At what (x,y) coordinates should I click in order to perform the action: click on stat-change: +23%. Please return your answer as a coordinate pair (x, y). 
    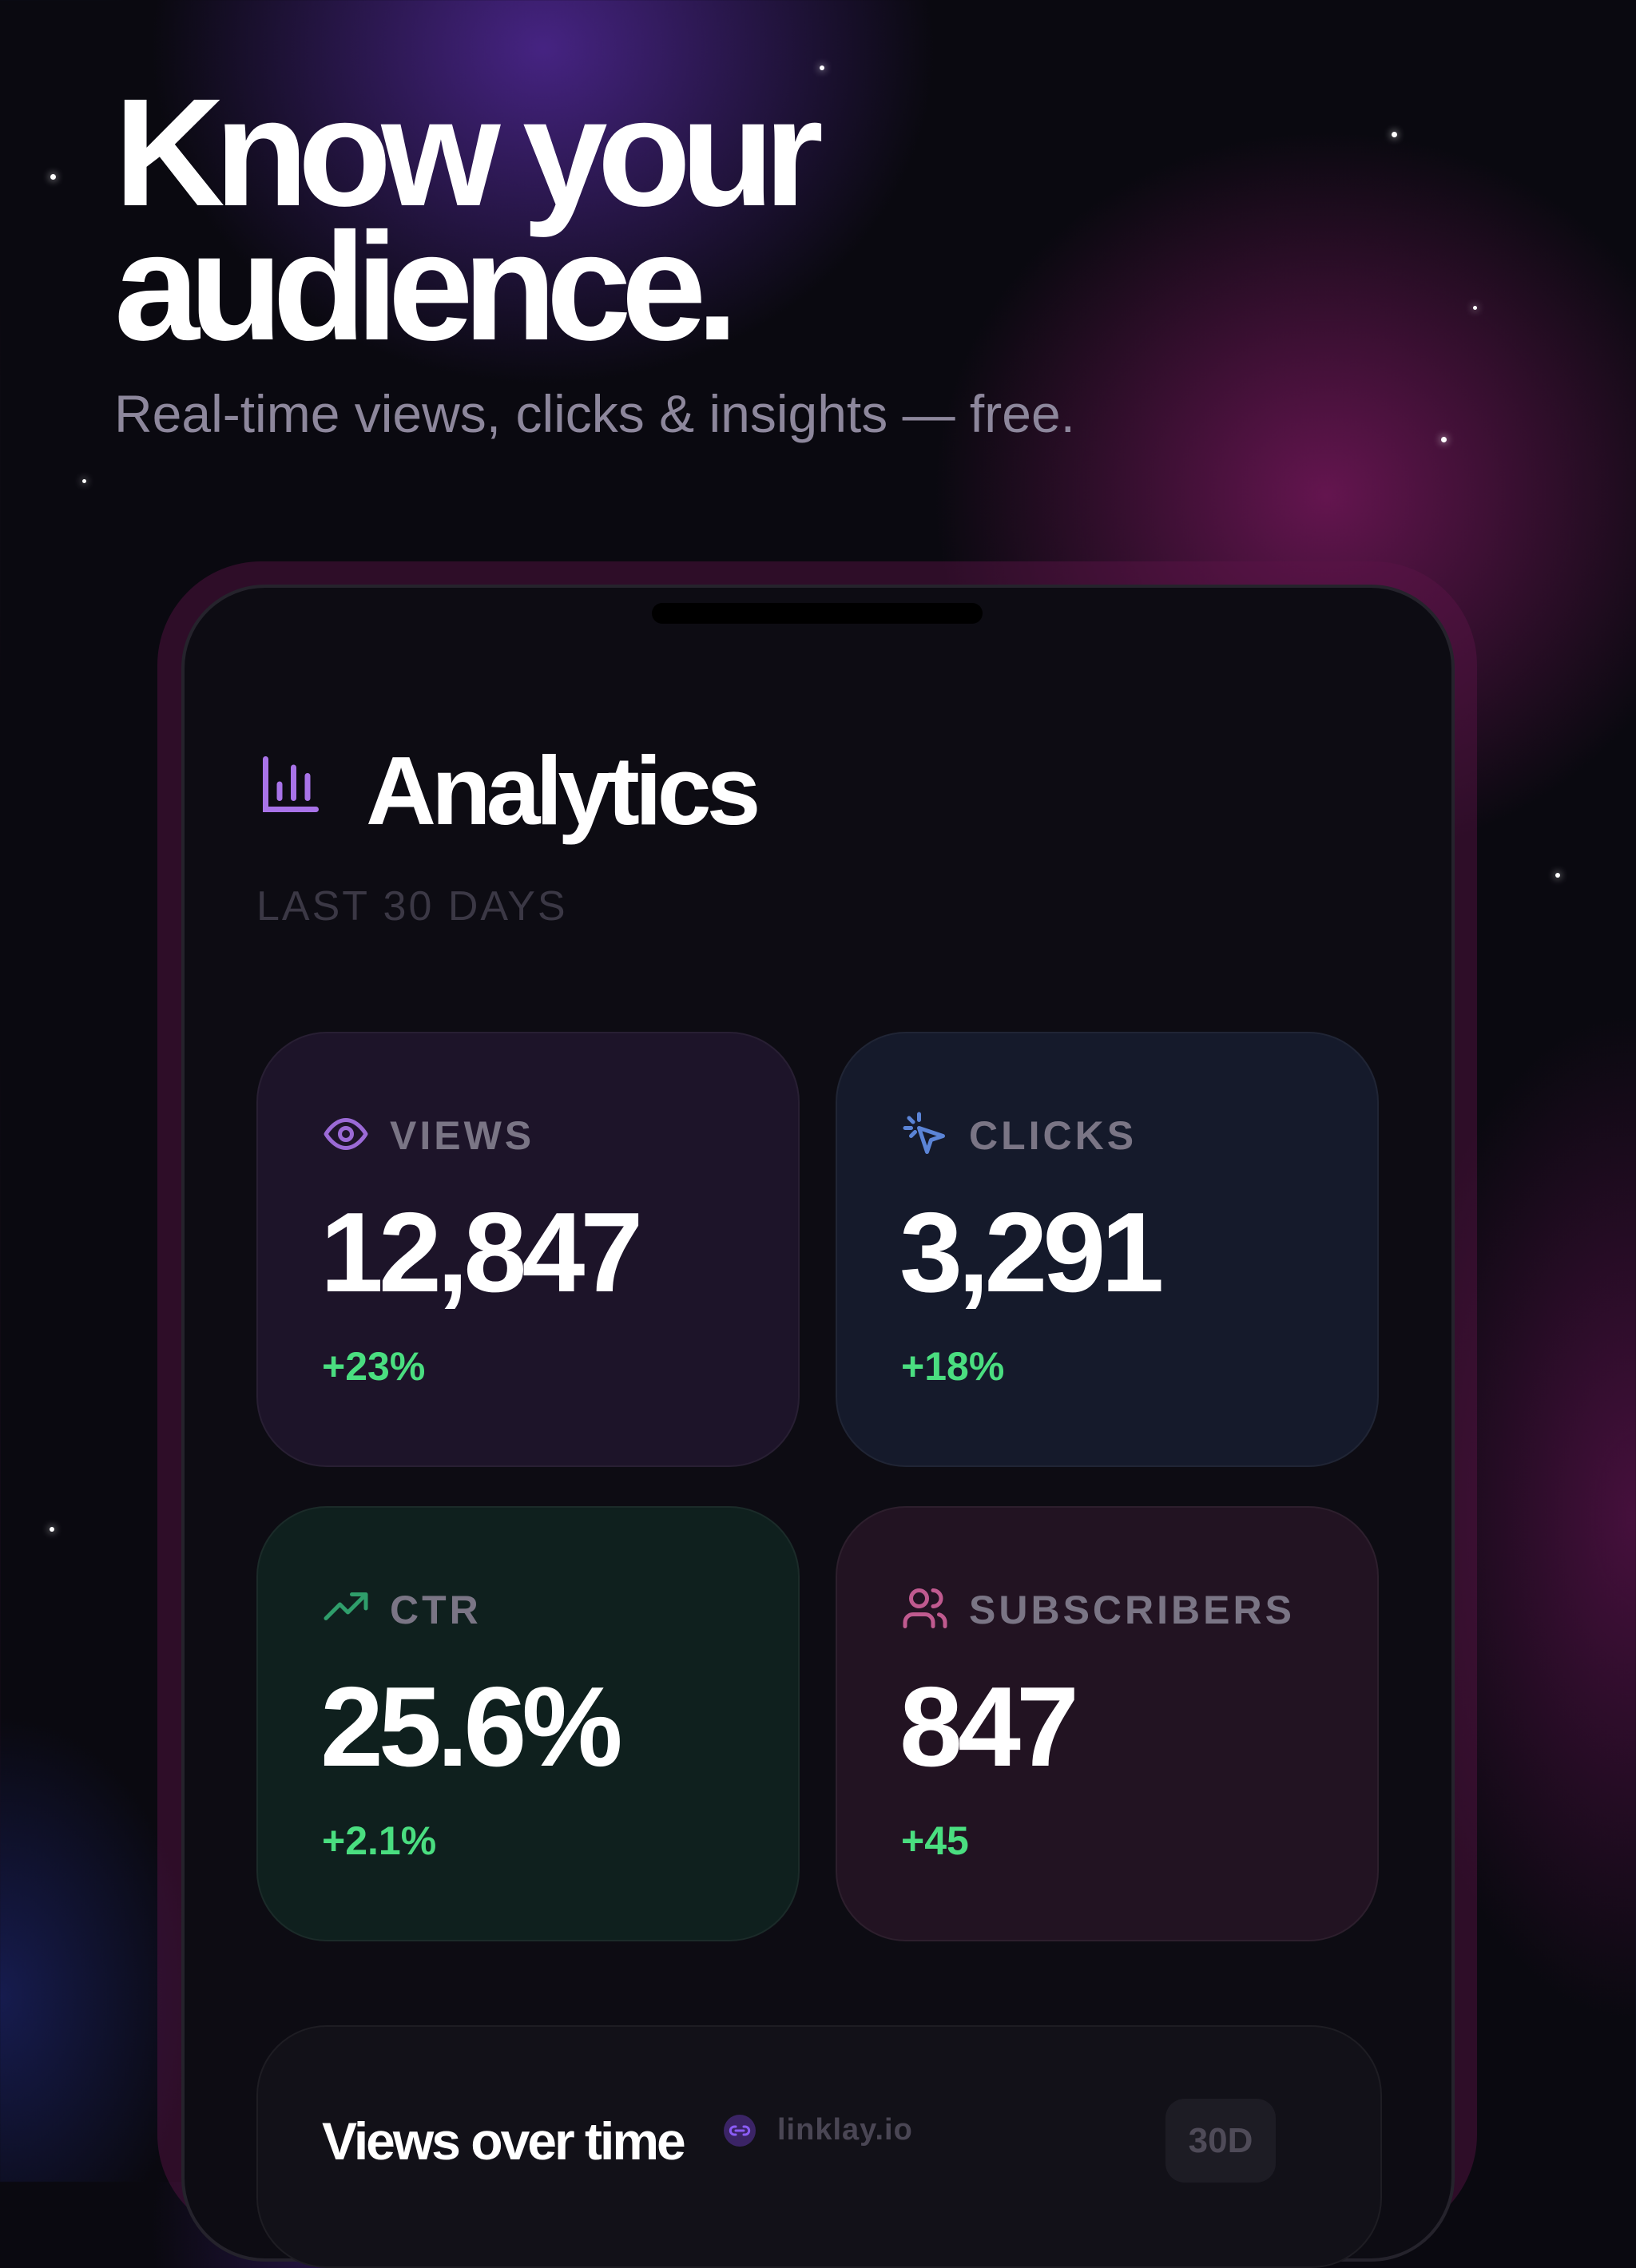
    Looking at the image, I should click on (374, 1367).